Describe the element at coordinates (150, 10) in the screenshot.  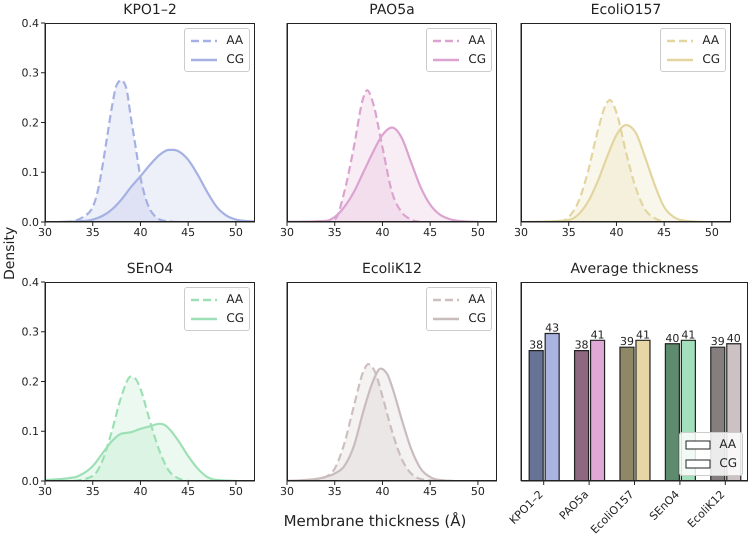
I see `chart-title: KPO1–2` at that location.